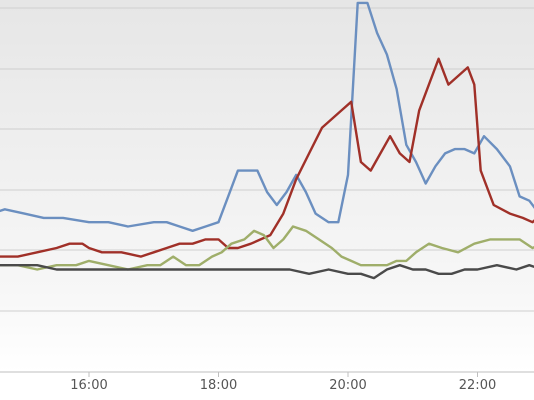 This screenshot has width=534, height=400. I want to click on x-axis: 16:00 18:00 20:00 22:00, so click(267, 382).